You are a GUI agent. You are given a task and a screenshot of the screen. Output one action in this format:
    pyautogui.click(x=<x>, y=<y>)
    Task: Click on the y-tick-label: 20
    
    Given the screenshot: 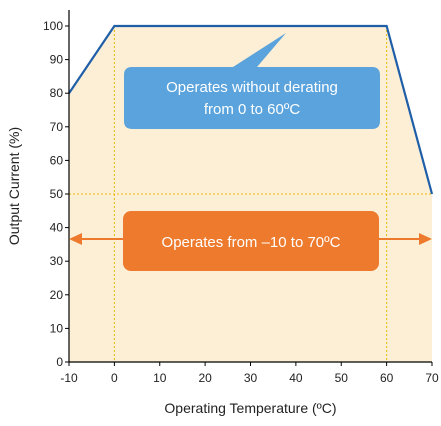 What is the action you would take?
    pyautogui.click(x=57, y=295)
    